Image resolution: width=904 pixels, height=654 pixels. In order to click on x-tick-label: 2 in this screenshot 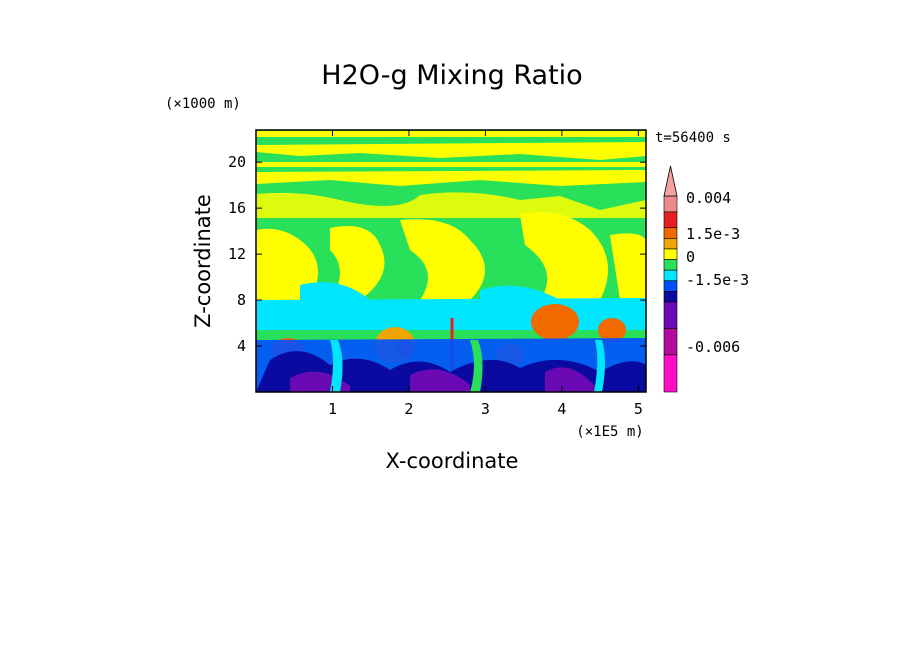, I will do `click(408, 409)`.